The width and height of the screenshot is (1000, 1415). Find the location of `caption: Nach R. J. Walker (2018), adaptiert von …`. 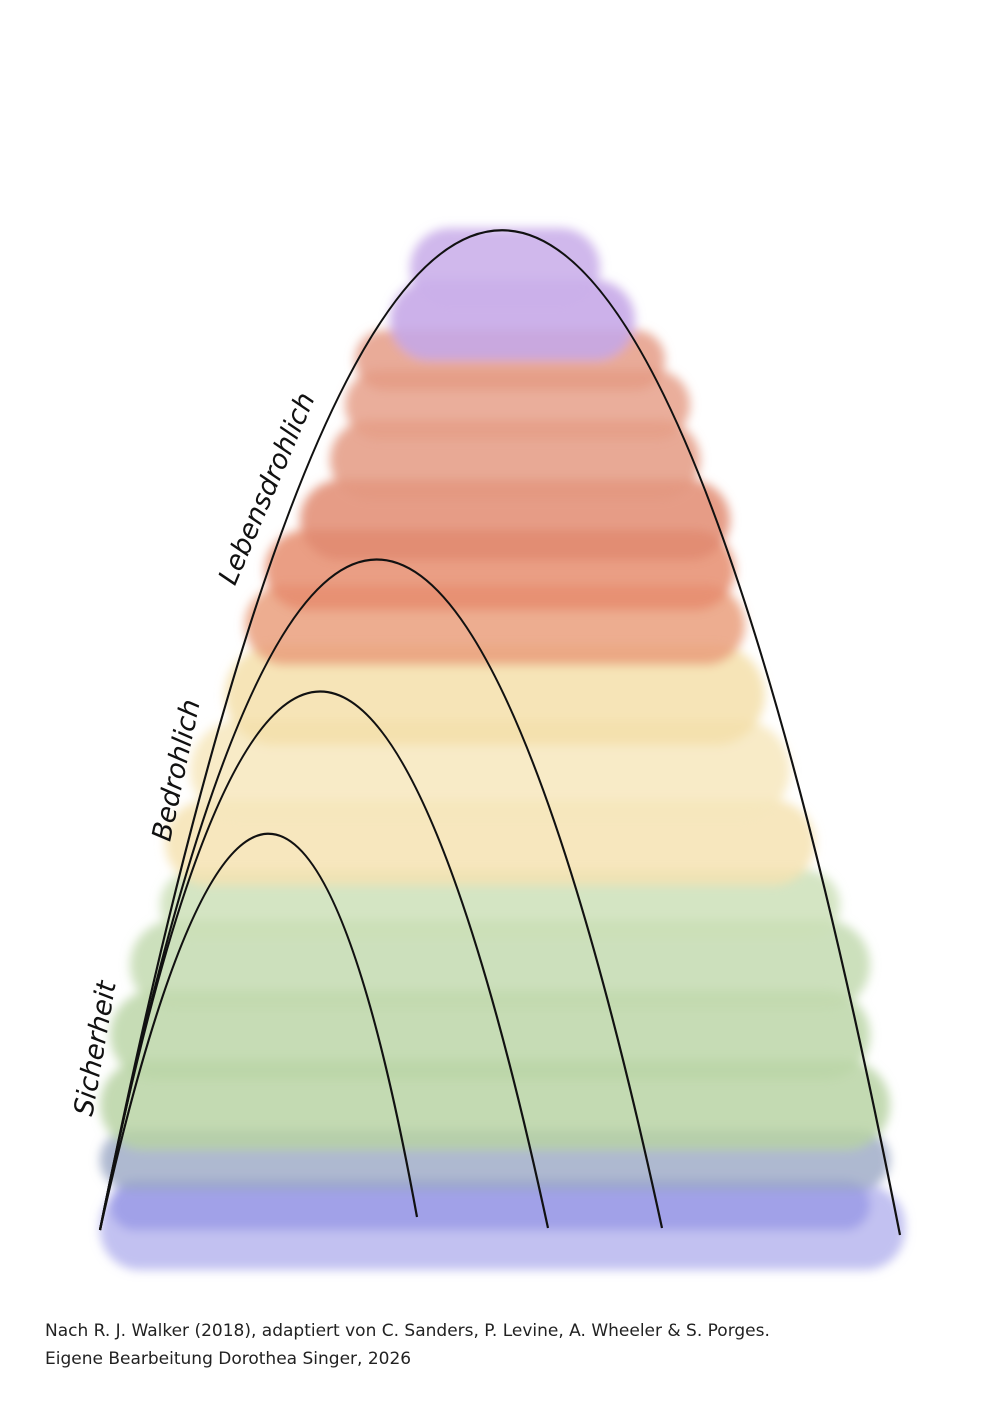

caption: Nach R. J. Walker (2018), adaptiert von … is located at coordinates (407, 1331).